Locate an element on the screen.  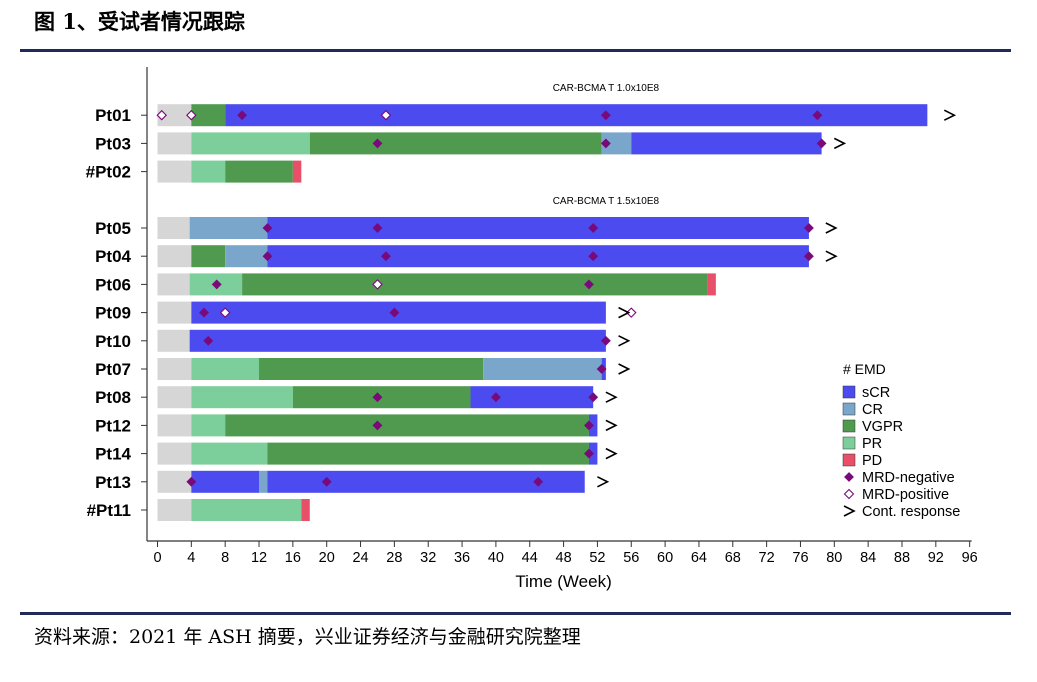
x-tick-label: 60 is located at coordinates (665, 558).